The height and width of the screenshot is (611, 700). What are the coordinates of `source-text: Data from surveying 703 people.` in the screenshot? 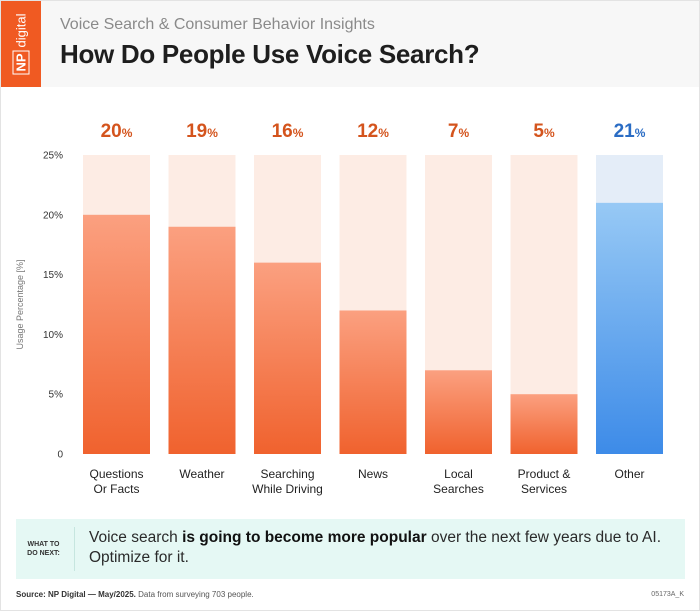 It's located at (194, 594).